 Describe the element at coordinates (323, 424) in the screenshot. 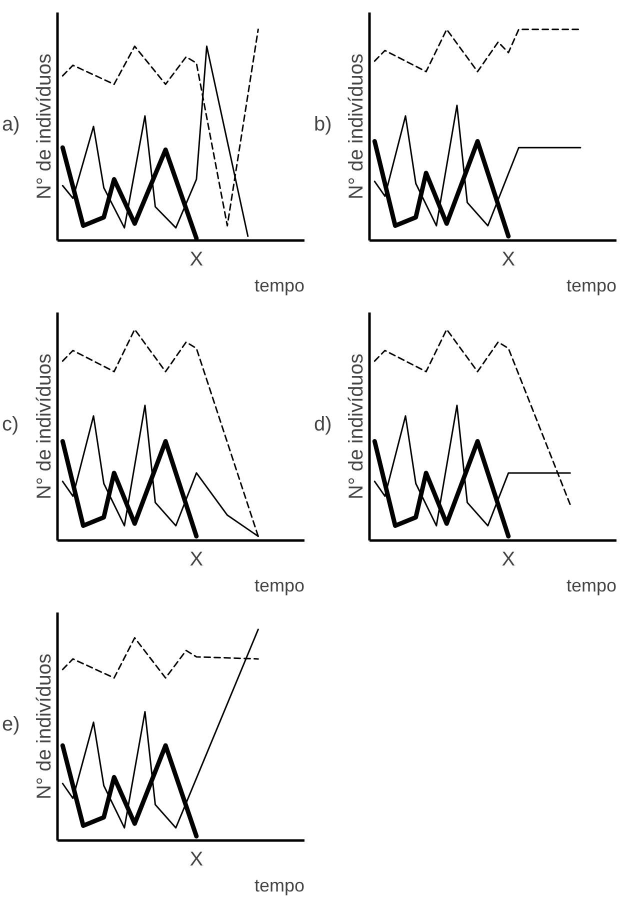

I see `text: d)` at that location.